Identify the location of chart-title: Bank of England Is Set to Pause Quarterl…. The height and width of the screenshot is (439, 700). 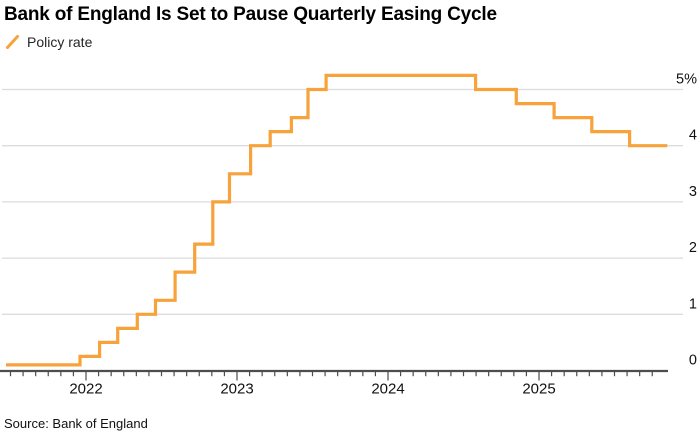
(250, 14).